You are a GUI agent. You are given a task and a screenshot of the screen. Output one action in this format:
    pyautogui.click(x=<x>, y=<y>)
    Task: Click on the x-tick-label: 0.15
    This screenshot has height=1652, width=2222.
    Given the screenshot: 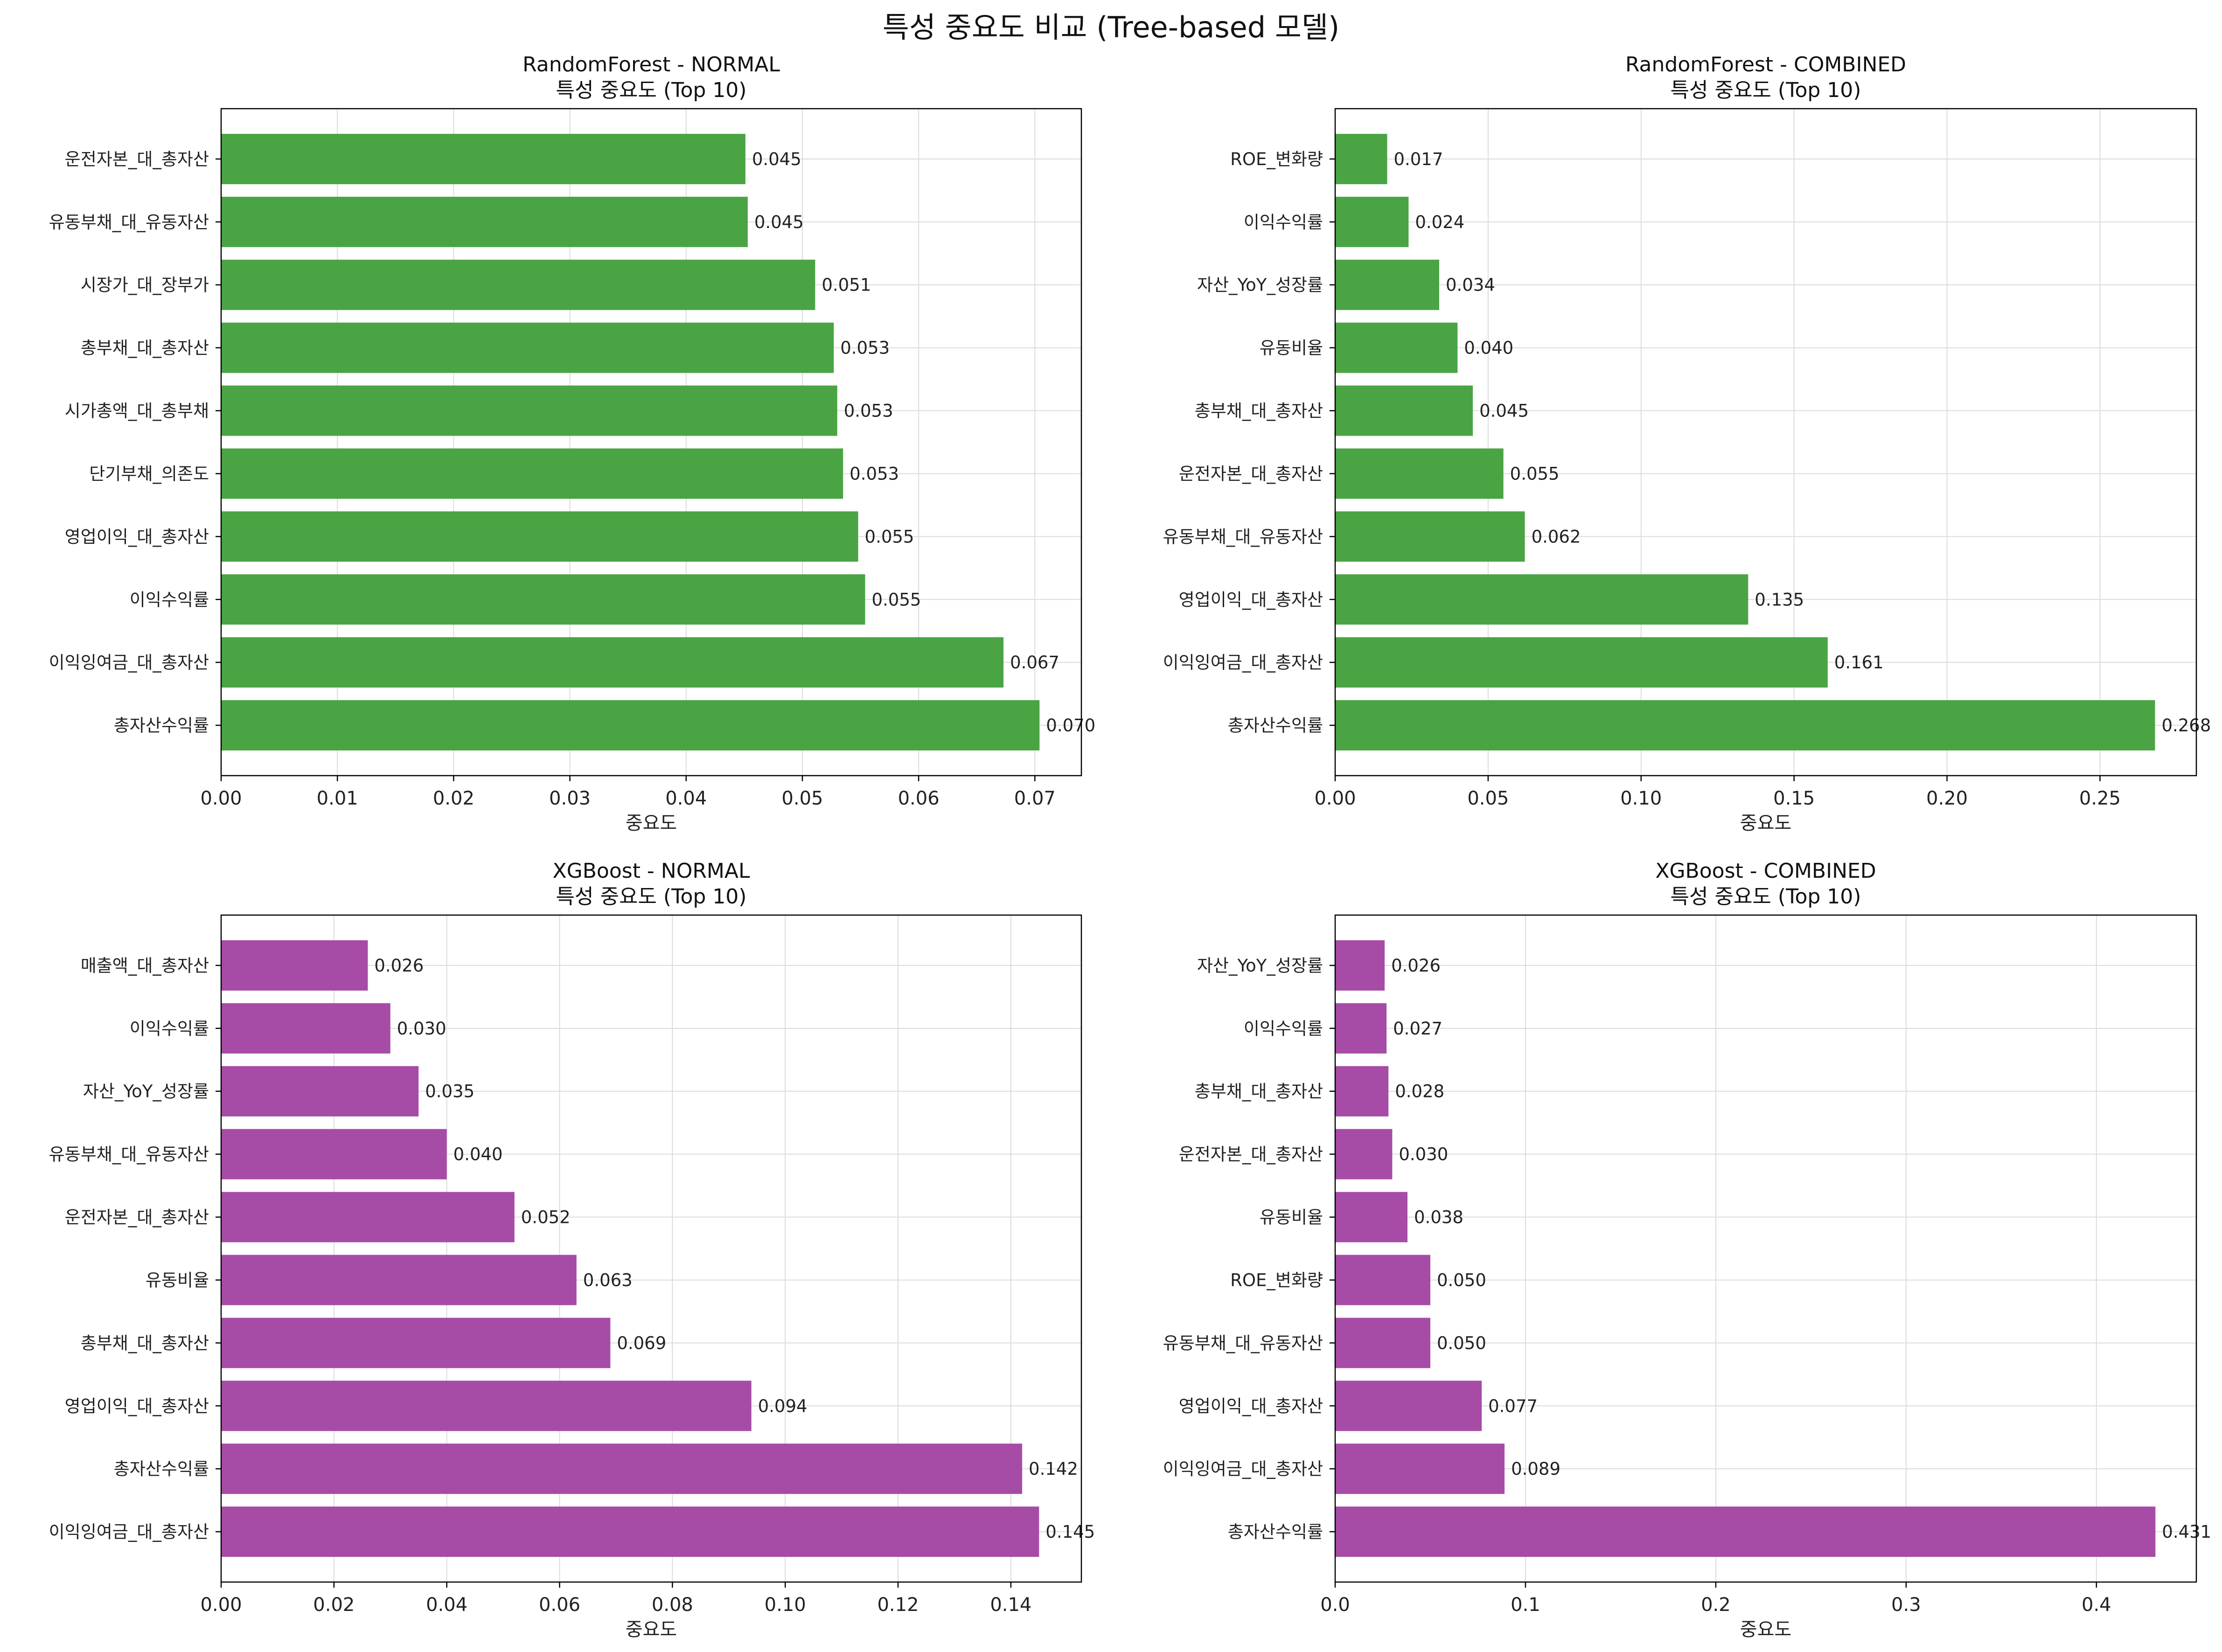 What is the action you would take?
    pyautogui.click(x=1794, y=799)
    